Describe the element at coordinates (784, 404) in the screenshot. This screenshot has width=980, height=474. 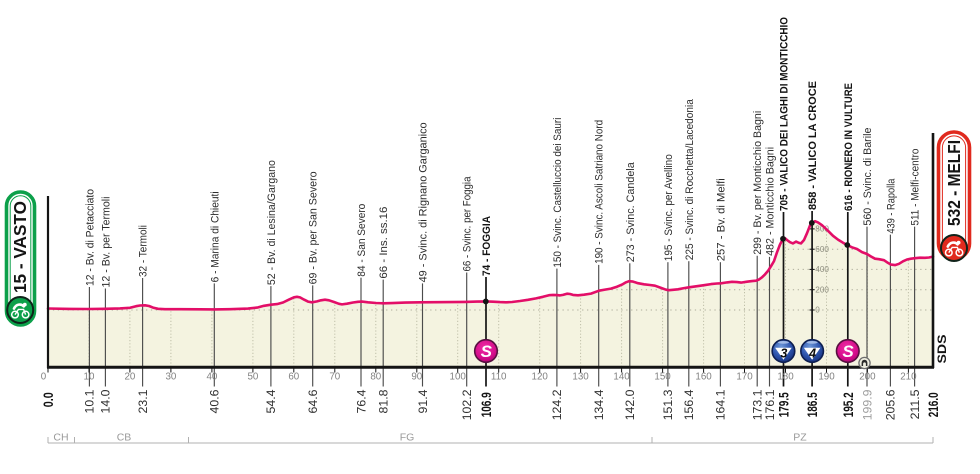
I see `svg-text: 179.5` at that location.